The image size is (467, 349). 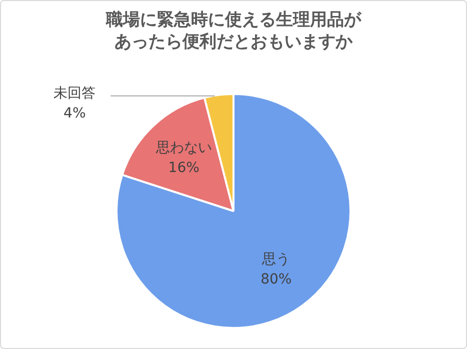 I want to click on data-label: 16%, so click(x=184, y=168).